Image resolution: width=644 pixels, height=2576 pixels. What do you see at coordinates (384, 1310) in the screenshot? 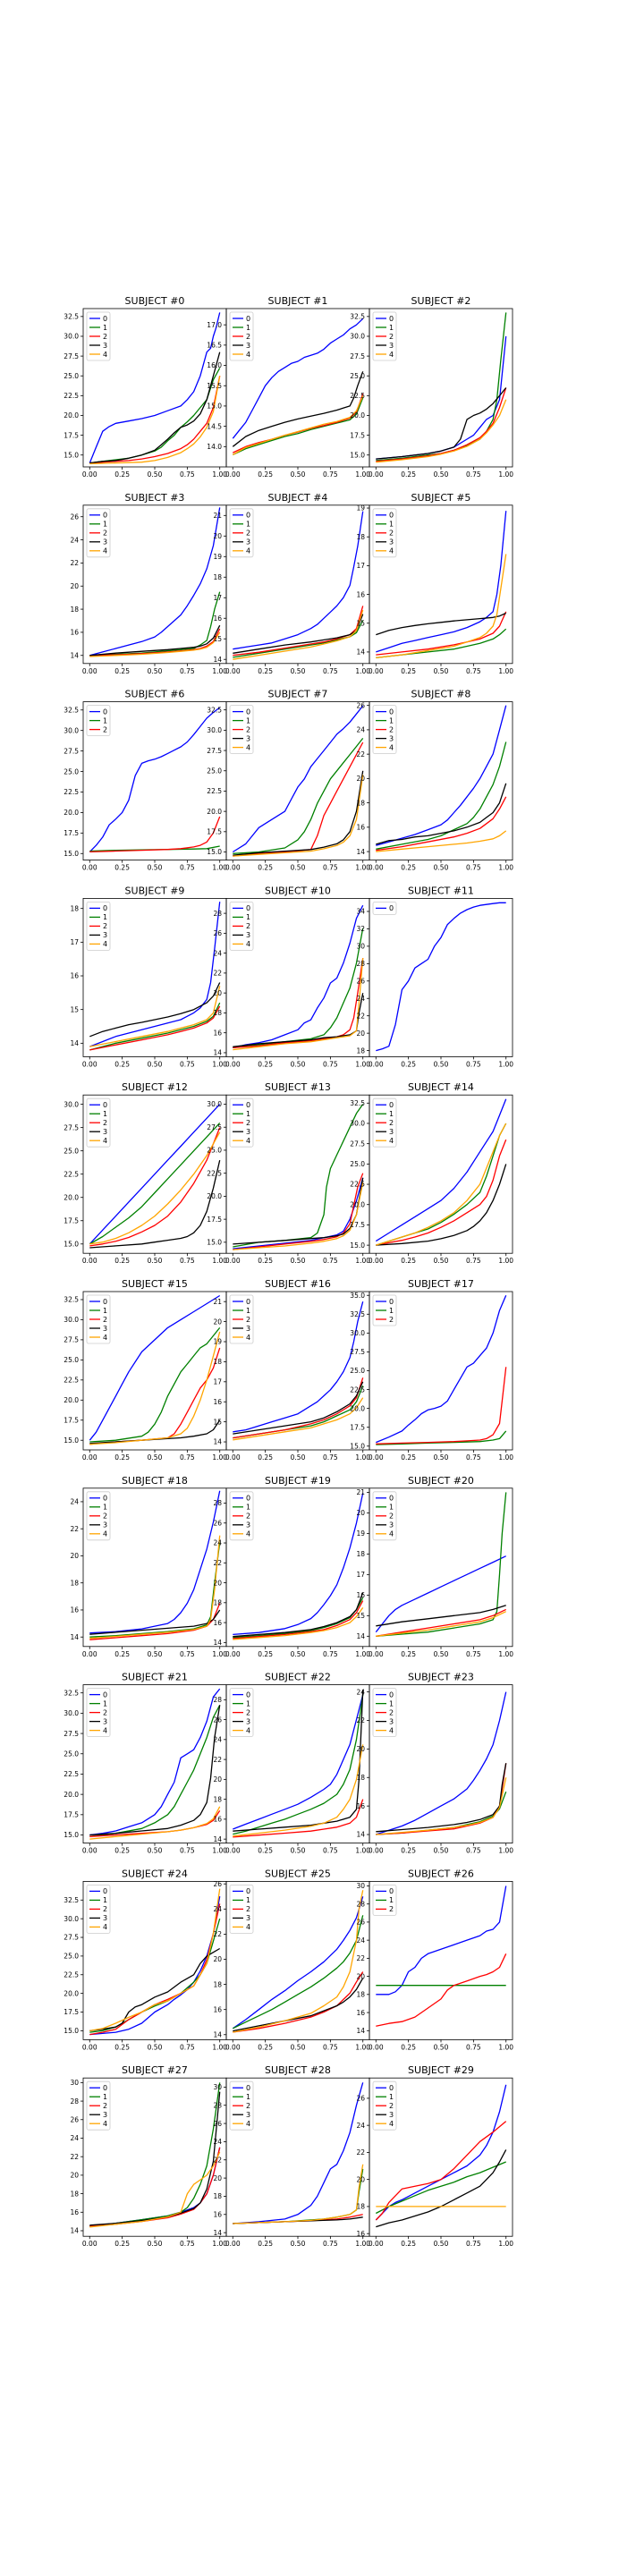
I see `legend: 012` at bounding box center [384, 1310].